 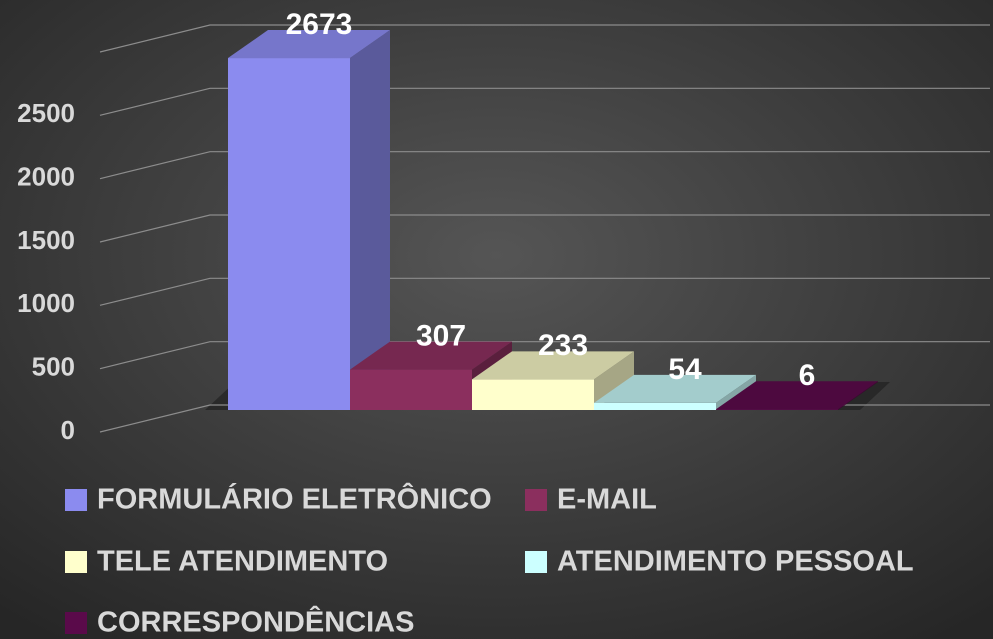 I want to click on y-tick-label: 500, so click(x=53, y=367).